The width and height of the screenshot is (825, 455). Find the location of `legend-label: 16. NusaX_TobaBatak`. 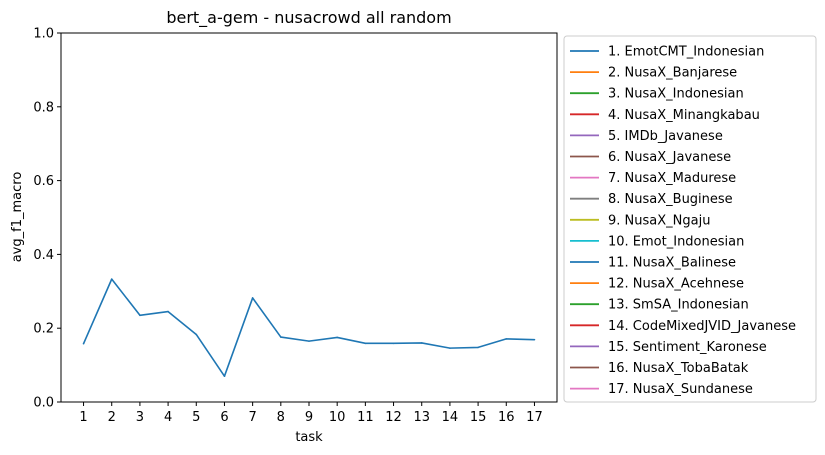

legend-label: 16. NusaX_TobaBatak is located at coordinates (678, 368).